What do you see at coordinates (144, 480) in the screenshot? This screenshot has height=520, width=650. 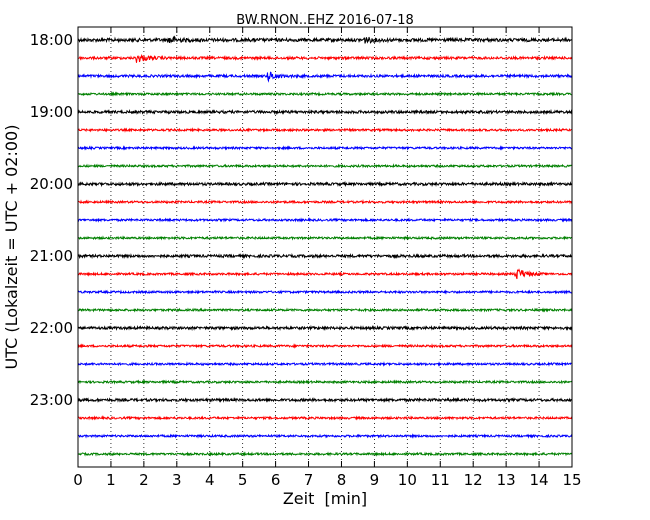 I see `x-tick-label: 2` at bounding box center [144, 480].